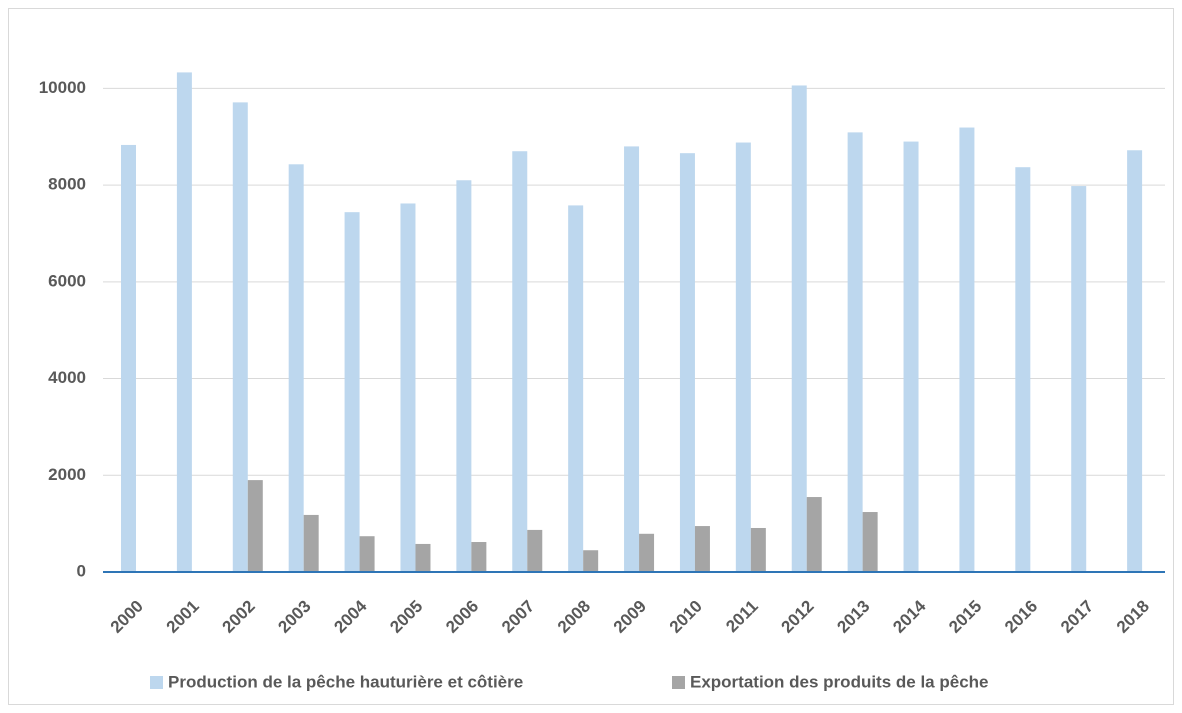 This screenshot has width=1182, height=713. I want to click on y-tick-label: 6000, so click(67, 280).